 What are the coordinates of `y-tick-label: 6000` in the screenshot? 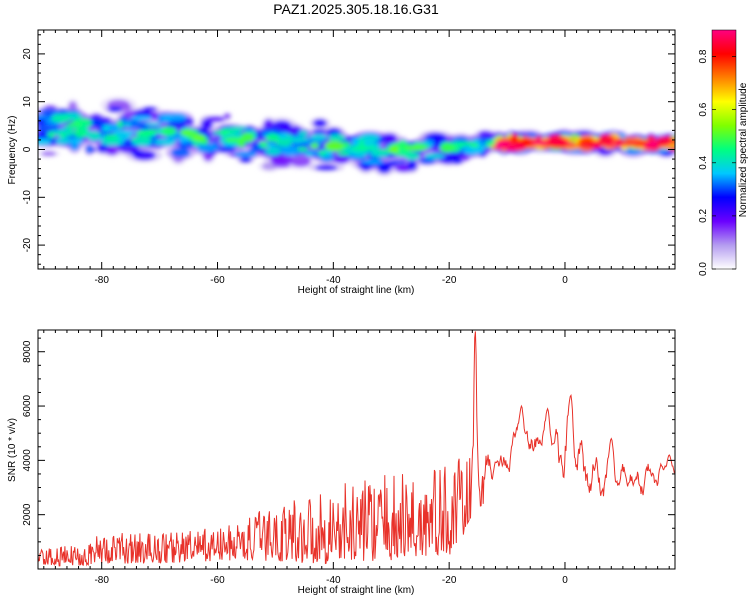 It's located at (27, 405).